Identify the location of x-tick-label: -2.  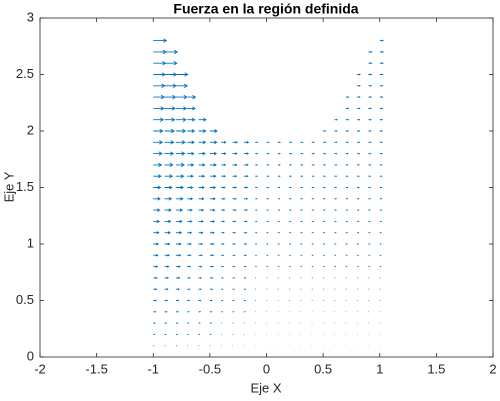
(40, 368).